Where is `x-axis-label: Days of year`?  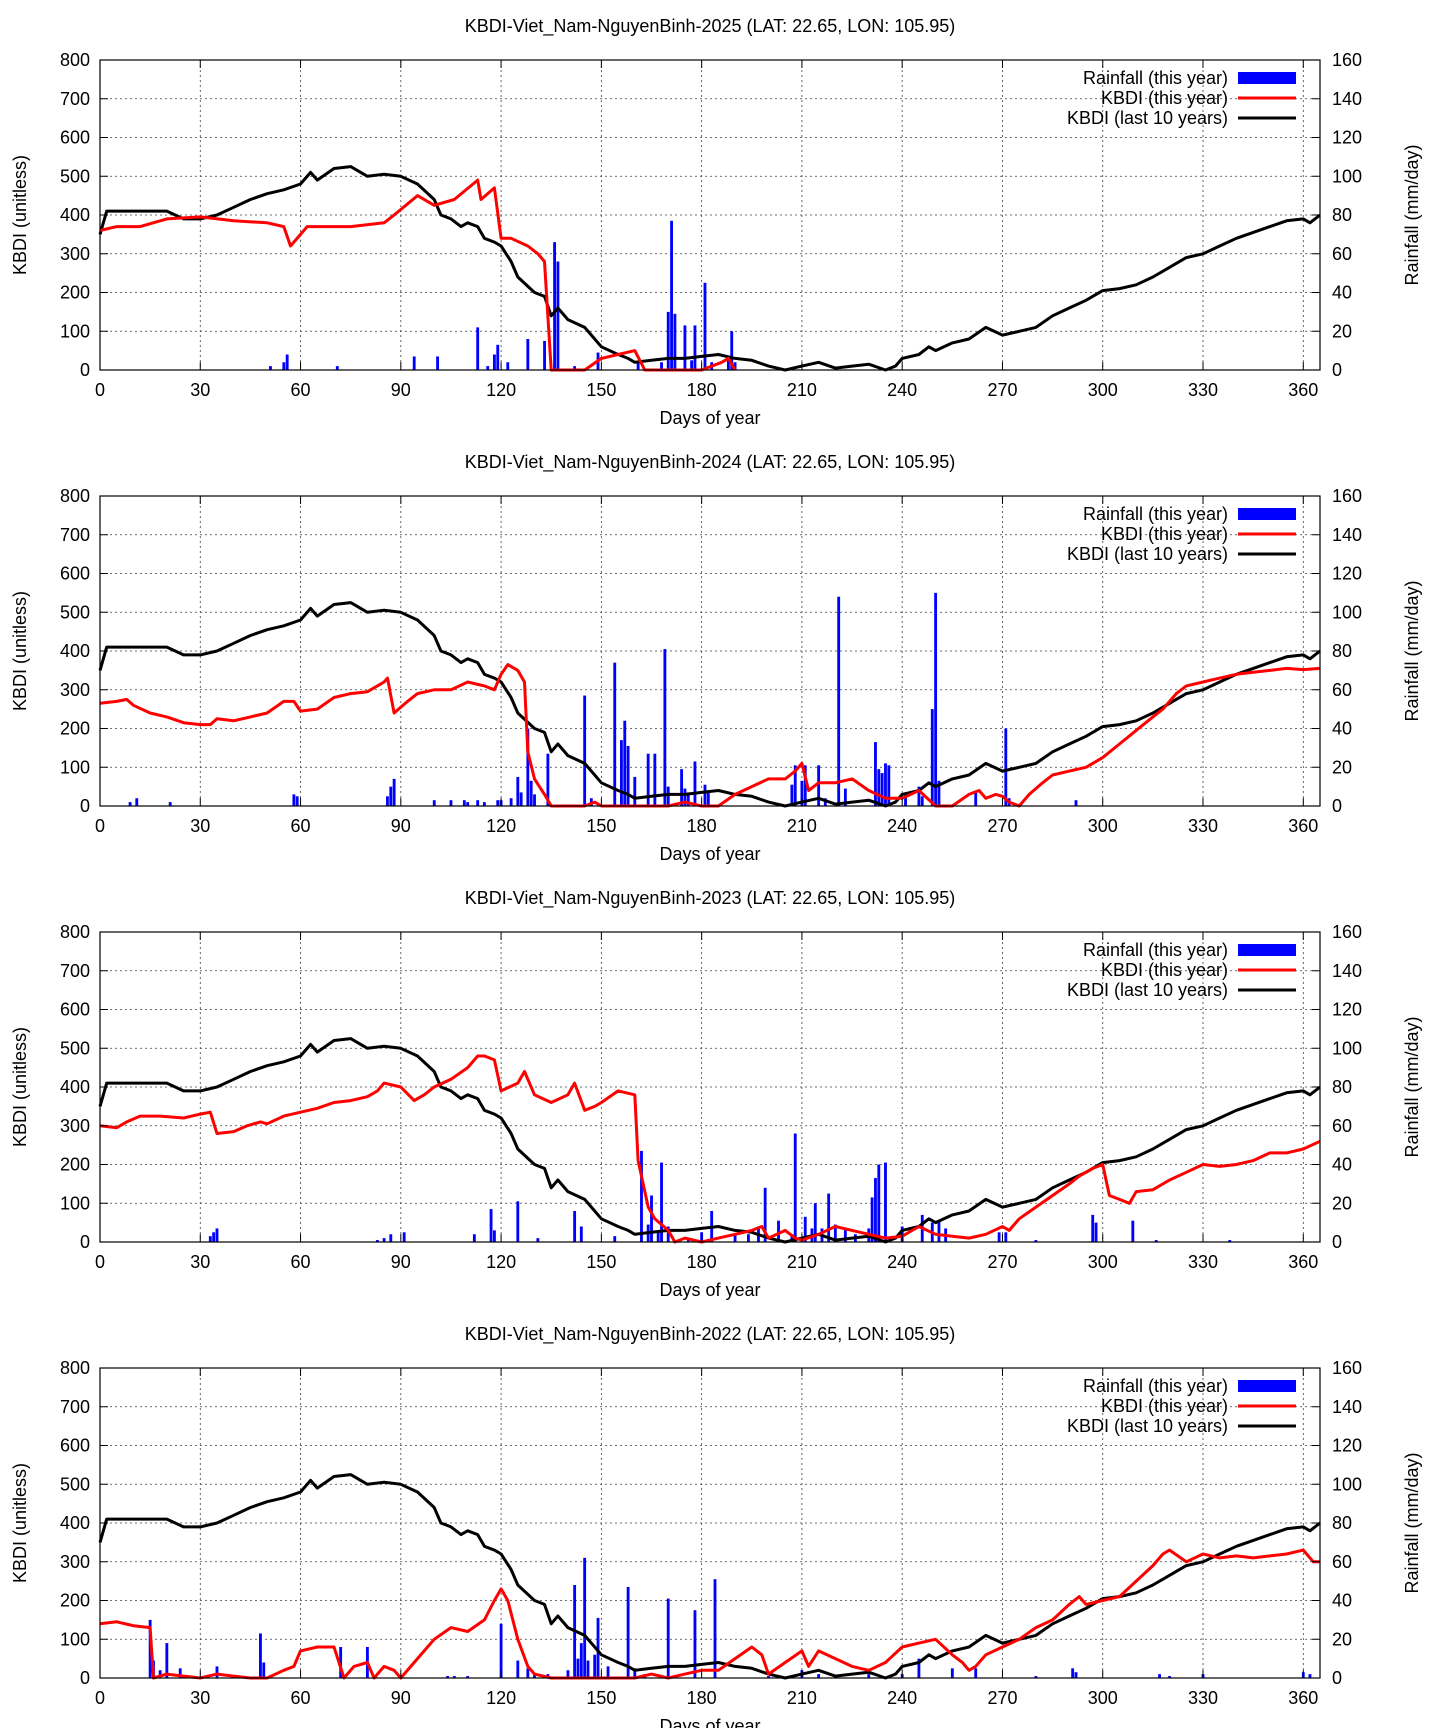
x-axis-label: Days of year is located at coordinates (709, 418).